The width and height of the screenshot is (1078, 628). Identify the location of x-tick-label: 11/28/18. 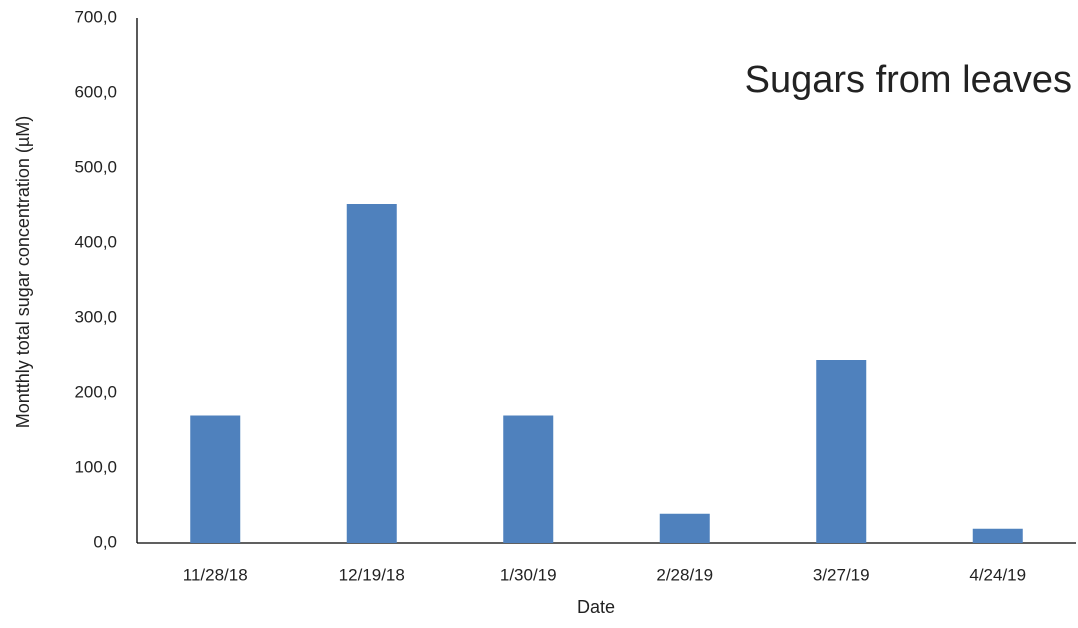
(215, 574).